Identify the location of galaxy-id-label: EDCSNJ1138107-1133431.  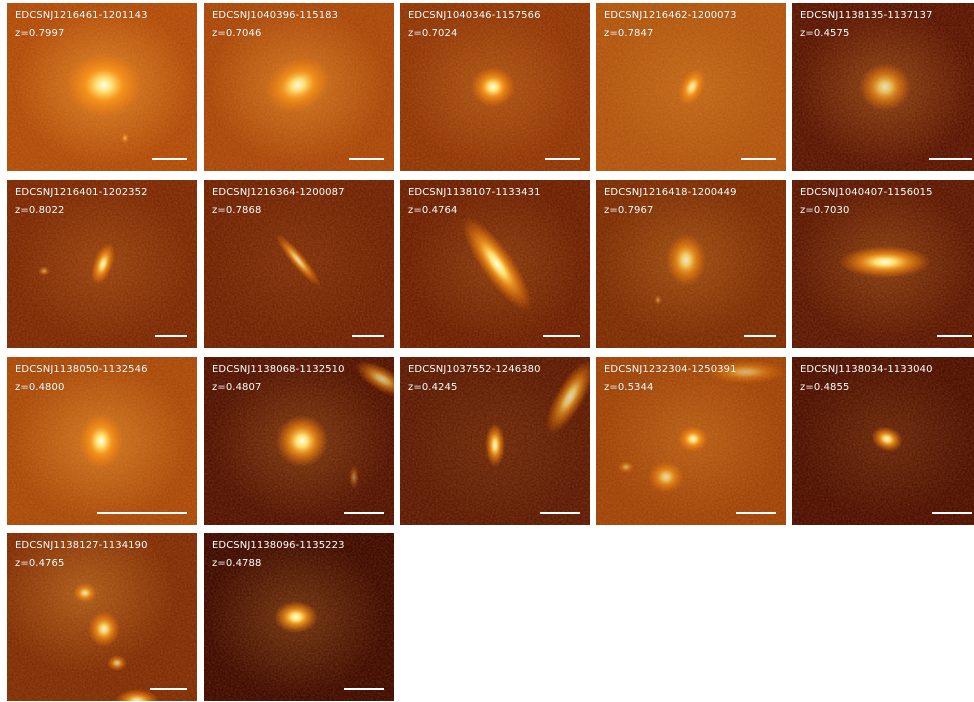
(474, 192).